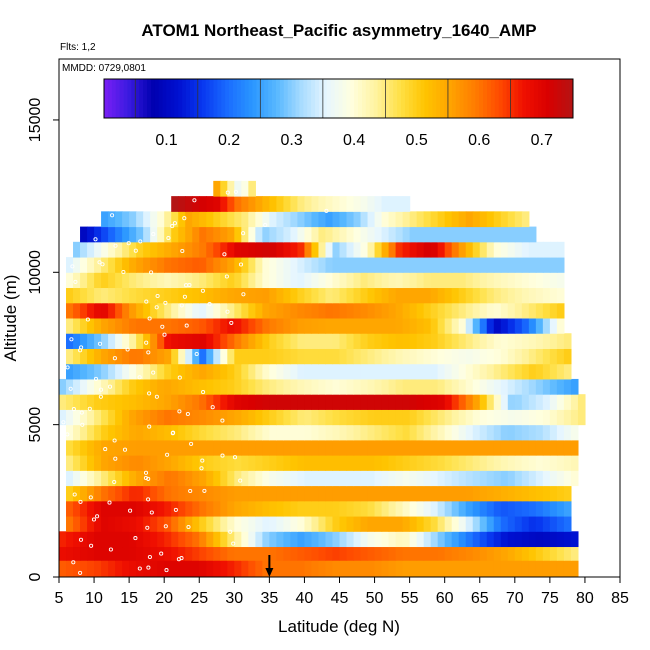 The image size is (650, 650). What do you see at coordinates (35, 120) in the screenshot?
I see `y-tick-label: 15000` at bounding box center [35, 120].